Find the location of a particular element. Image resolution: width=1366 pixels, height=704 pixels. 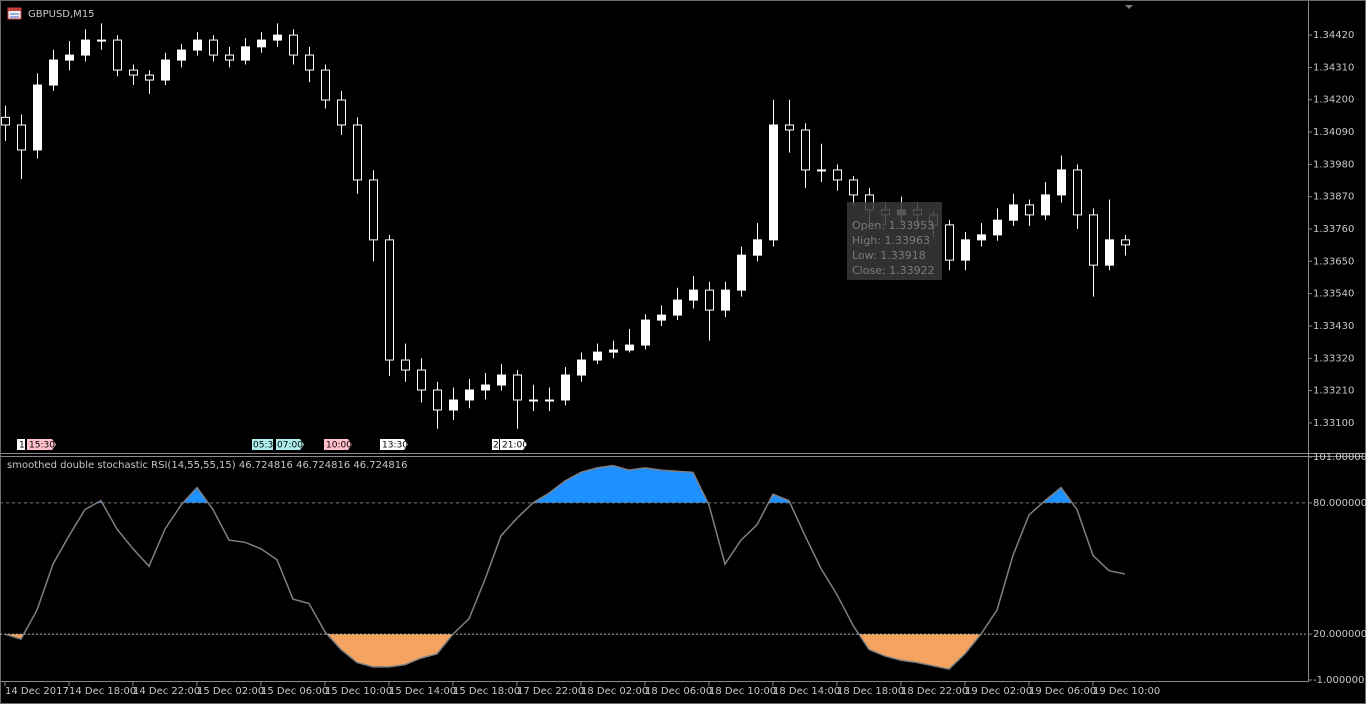

shift-marker is located at coordinates (1129, 7).